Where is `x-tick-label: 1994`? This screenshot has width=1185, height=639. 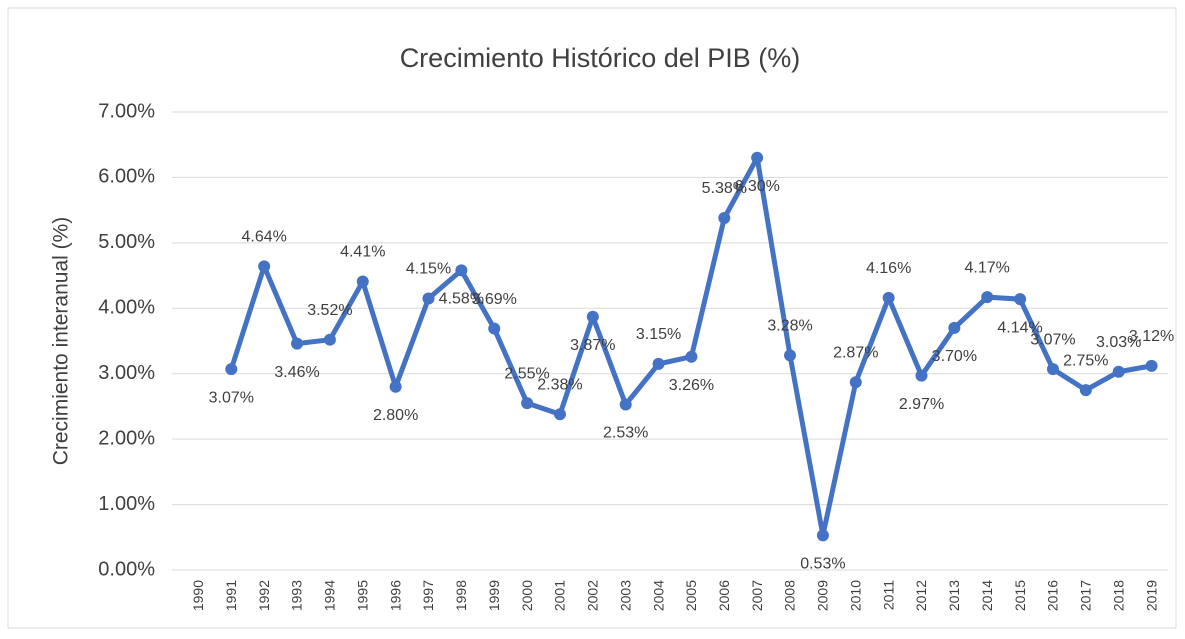 x-tick-label: 1994 is located at coordinates (330, 595).